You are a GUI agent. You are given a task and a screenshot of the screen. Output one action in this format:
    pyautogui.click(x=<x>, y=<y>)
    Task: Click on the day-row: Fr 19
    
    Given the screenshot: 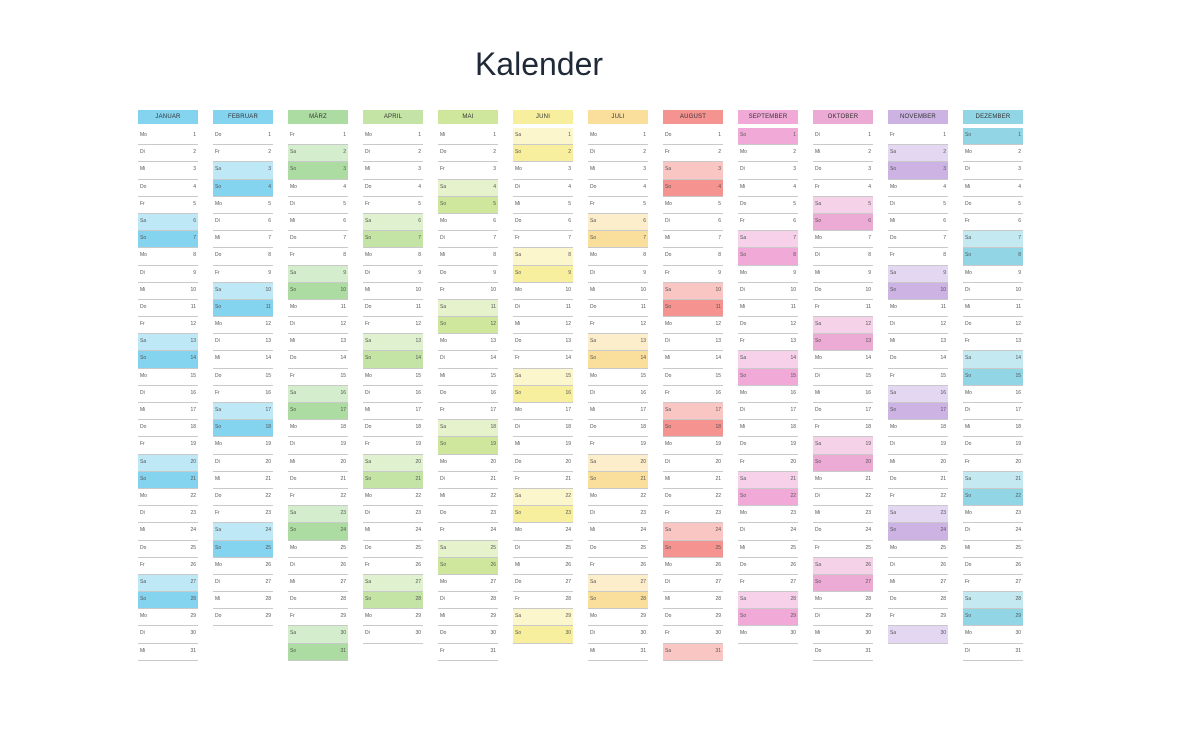 What is the action you would take?
    pyautogui.click(x=618, y=446)
    